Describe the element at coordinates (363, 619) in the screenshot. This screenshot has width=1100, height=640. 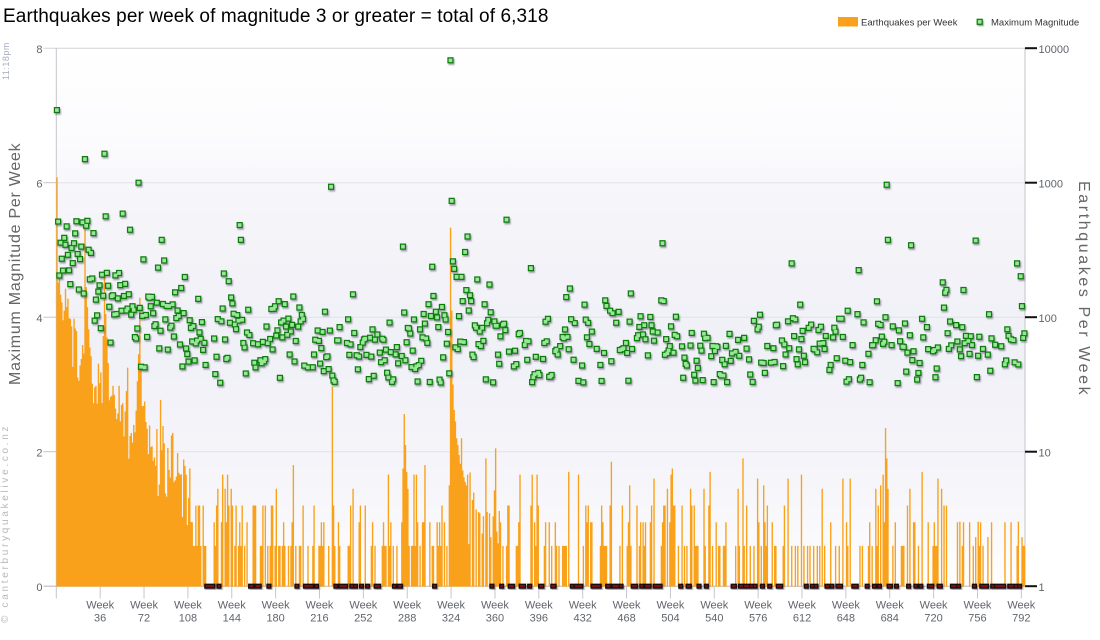
I see `svg-text: 252` at that location.